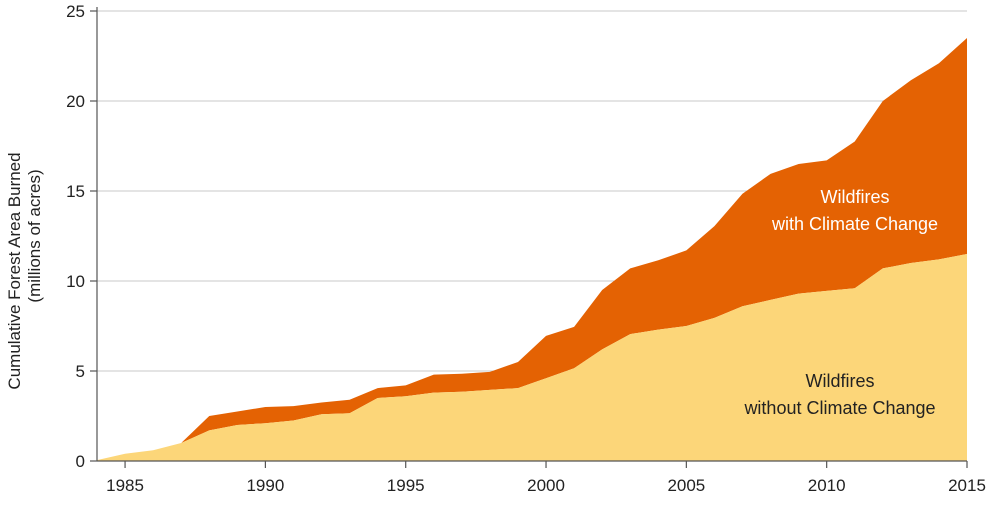  Describe the element at coordinates (14, 270) in the screenshot. I see `y-axis-title-line1: Cumulative Forest Area Burned` at that location.